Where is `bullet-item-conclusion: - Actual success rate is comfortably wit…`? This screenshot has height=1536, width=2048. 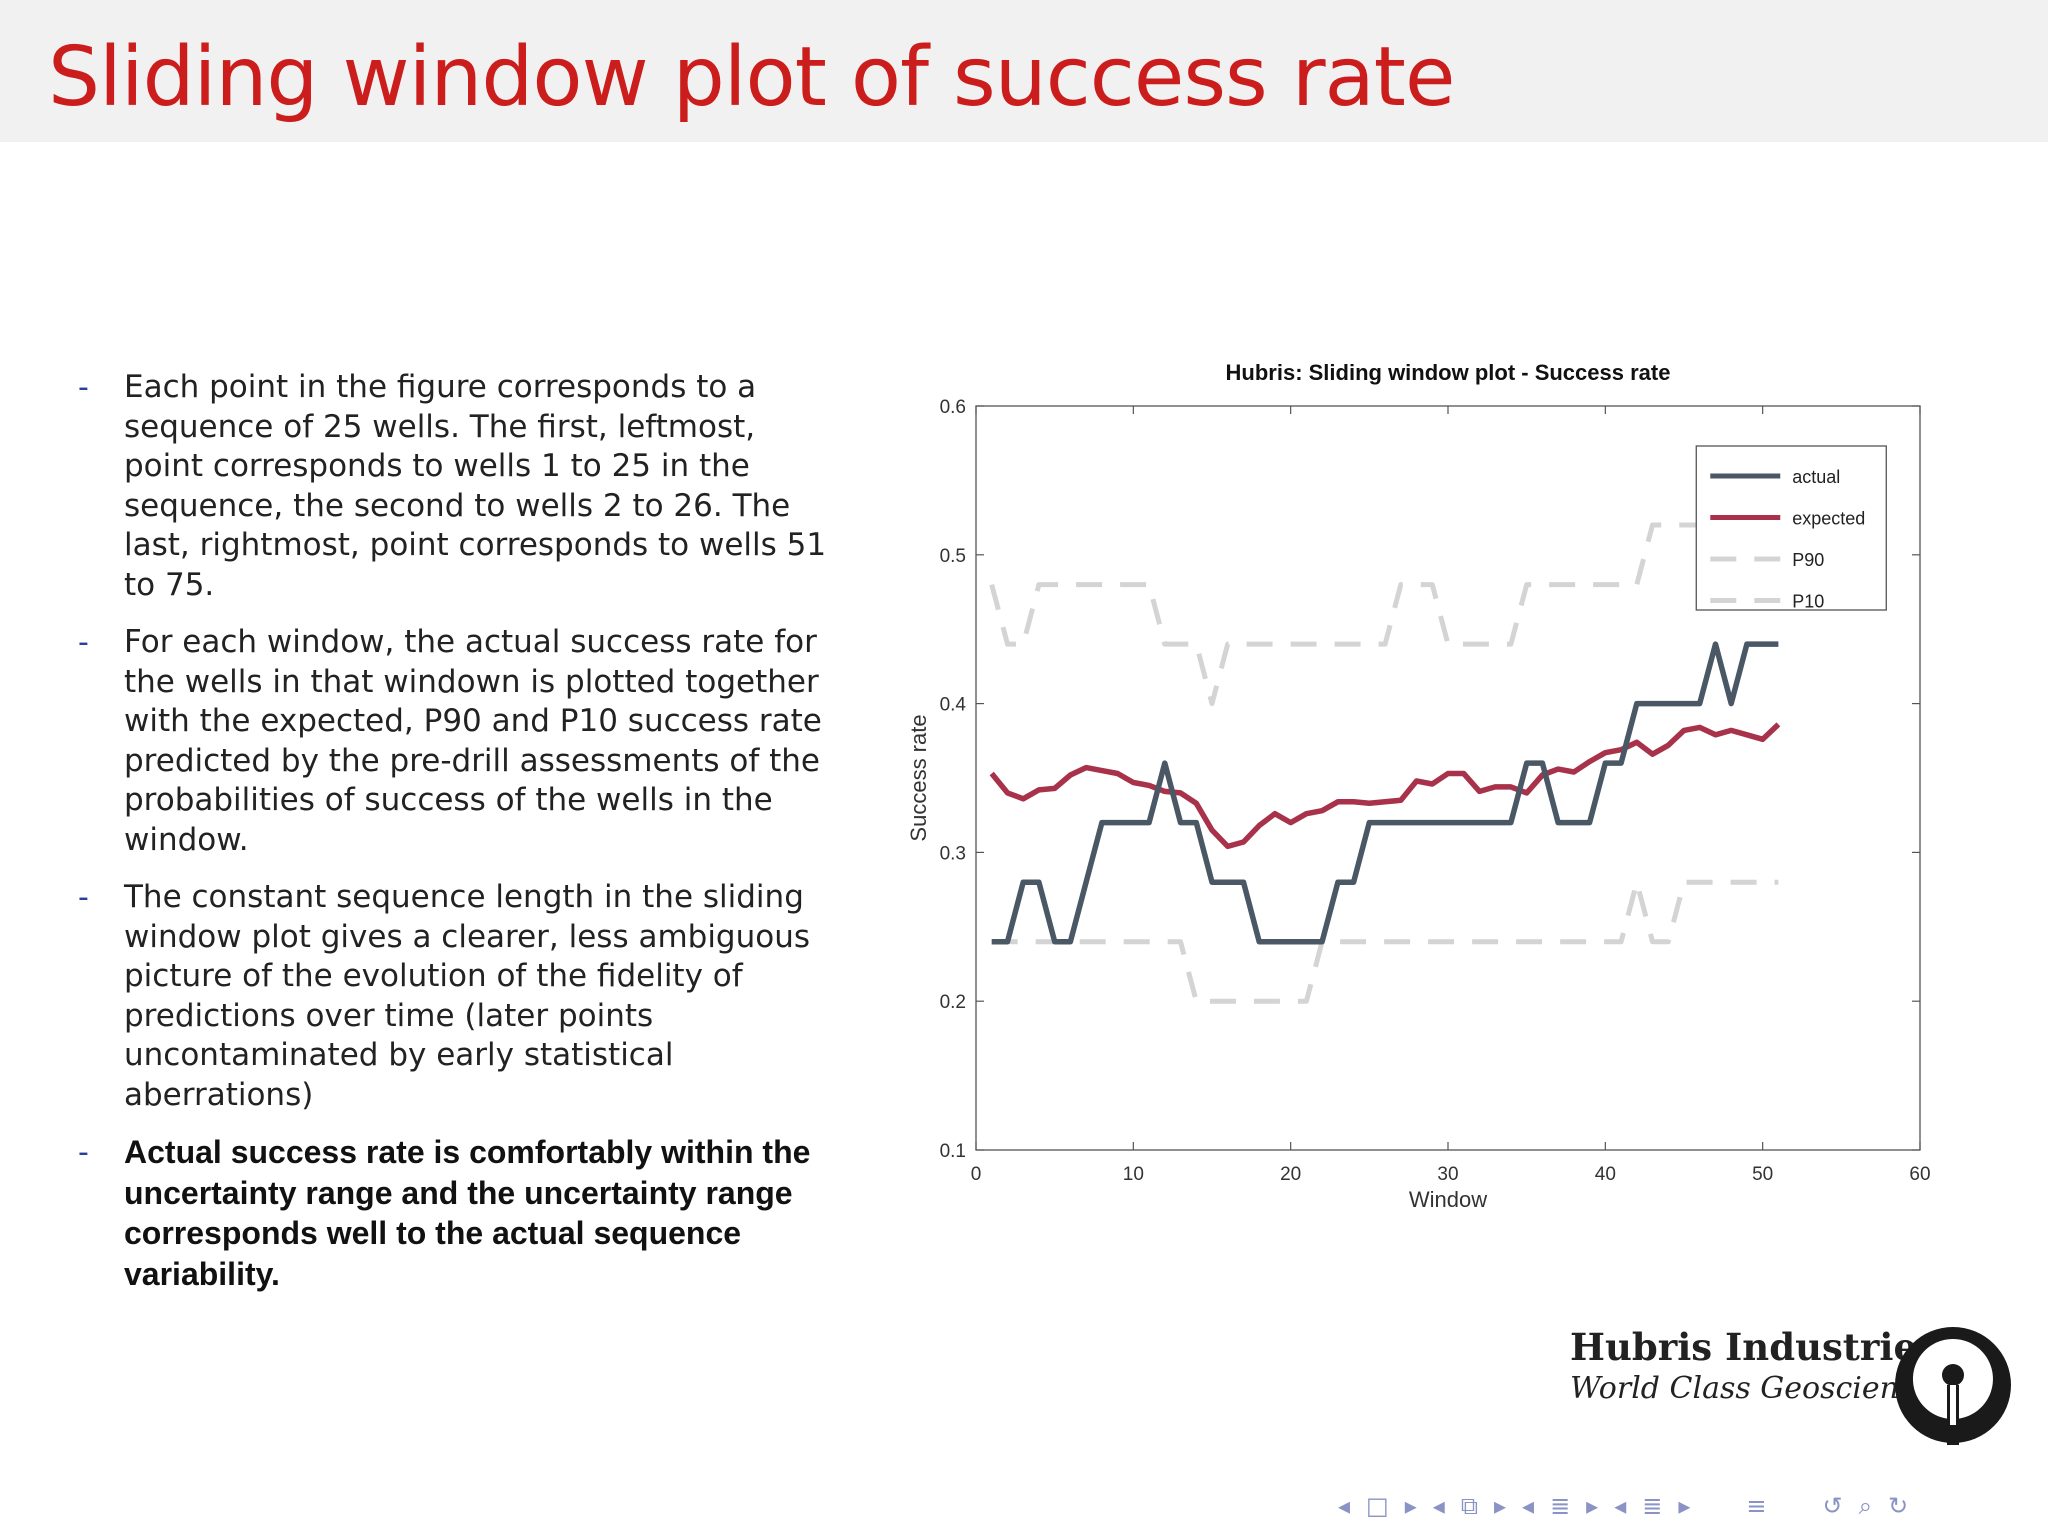
bullet-item-conclusion: - Actual success rate is comfortably wit… is located at coordinates (458, 1214).